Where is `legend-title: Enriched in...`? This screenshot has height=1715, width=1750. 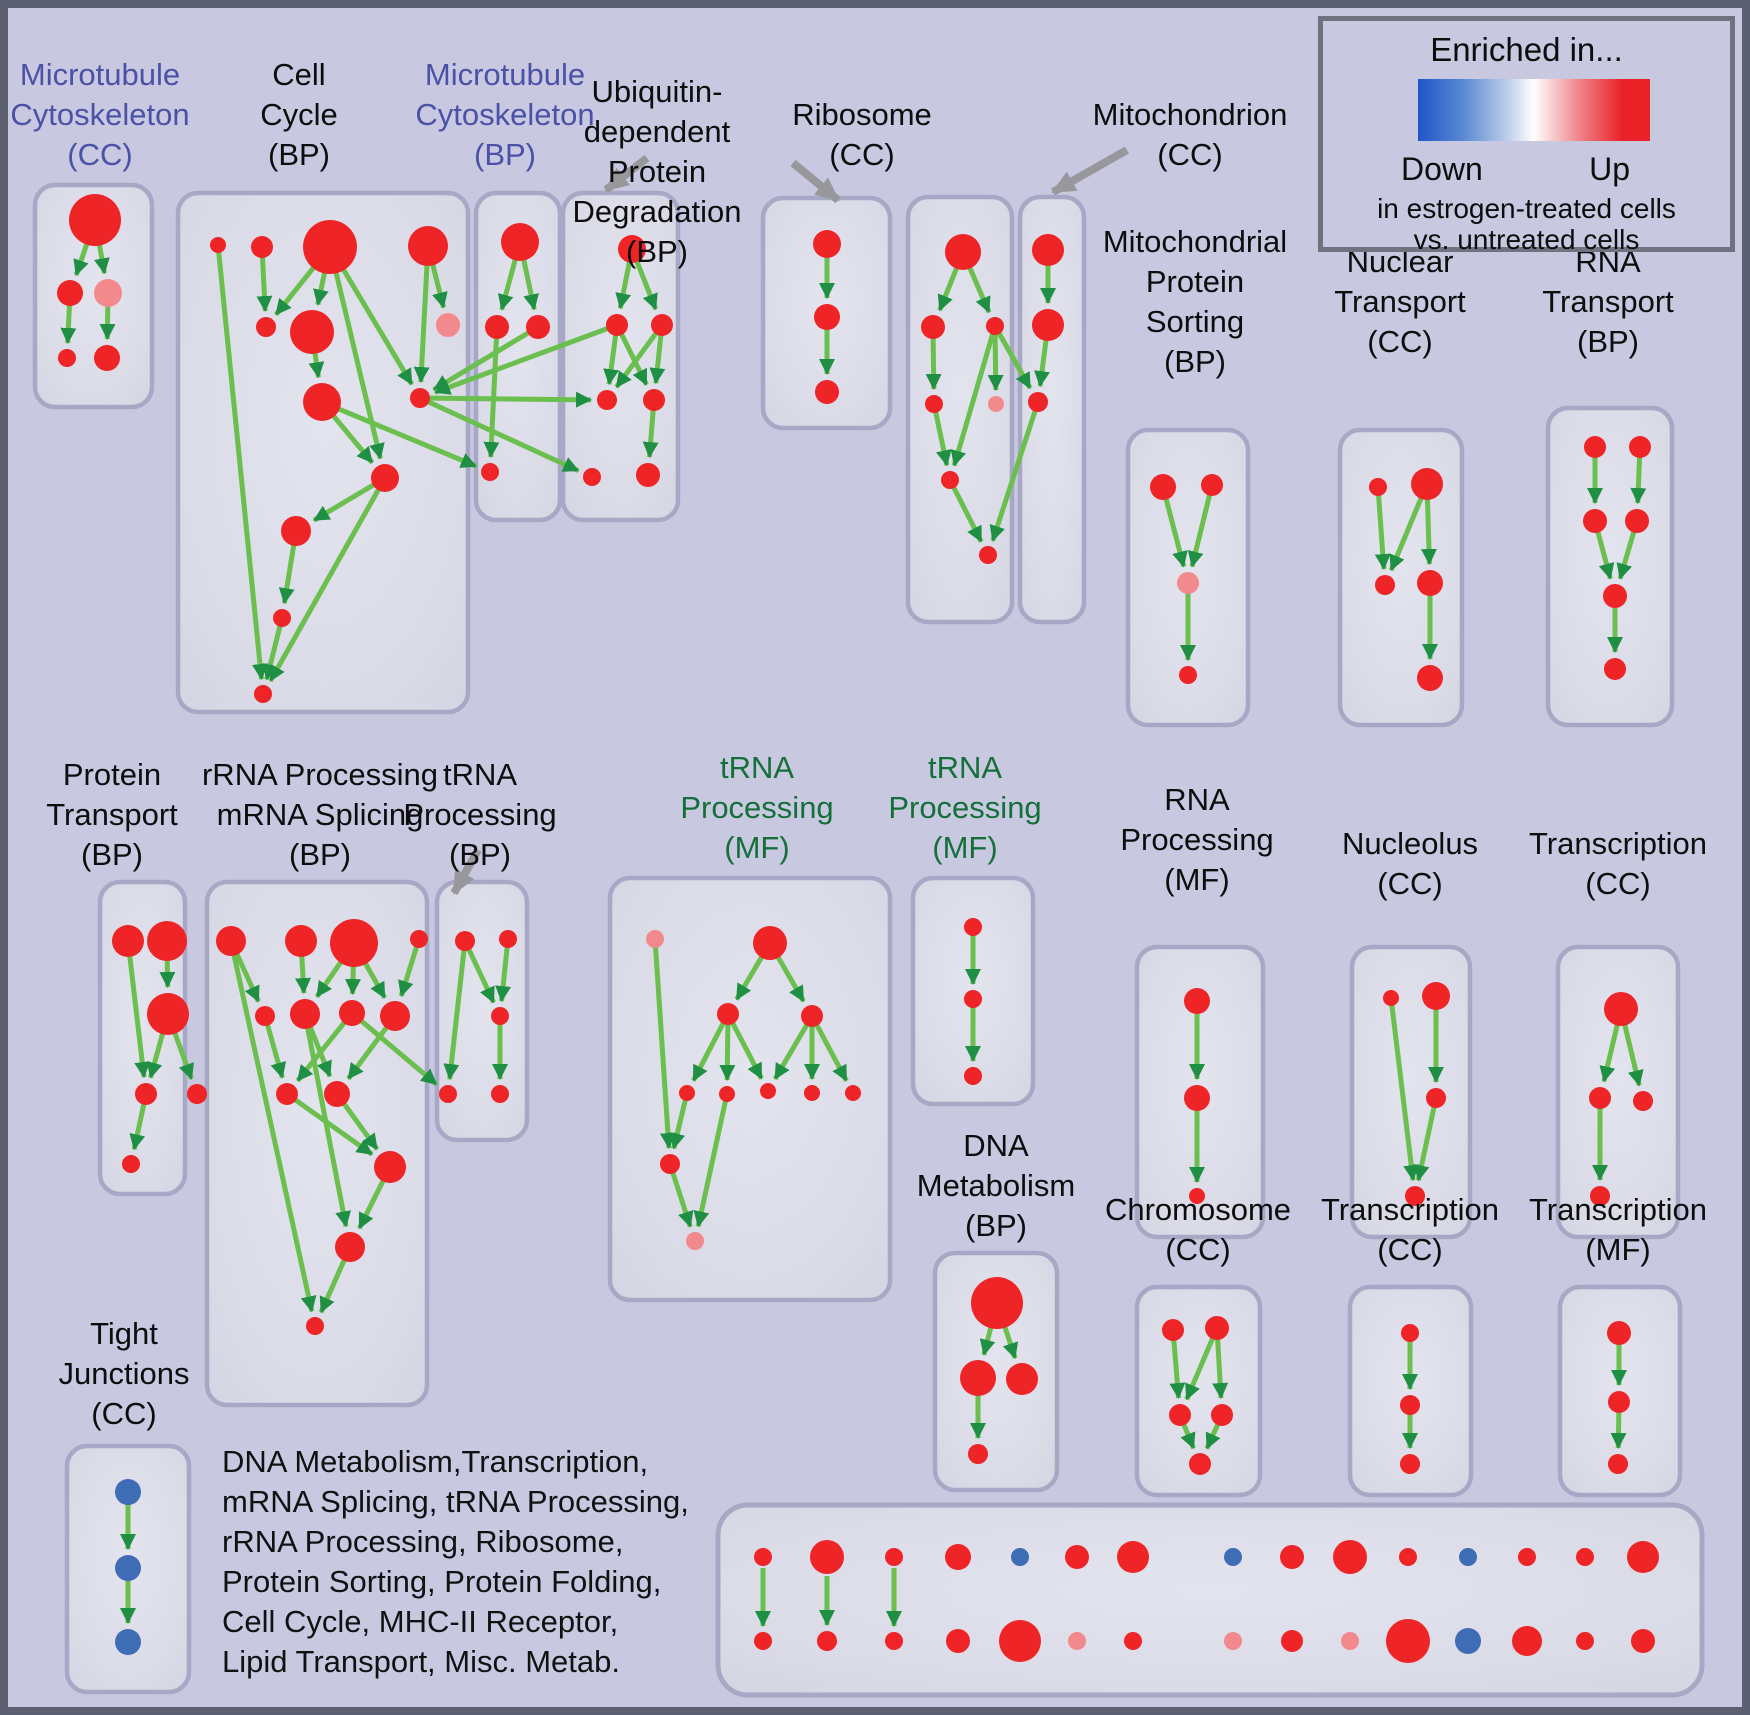 legend-title: Enriched in... is located at coordinates (1526, 49).